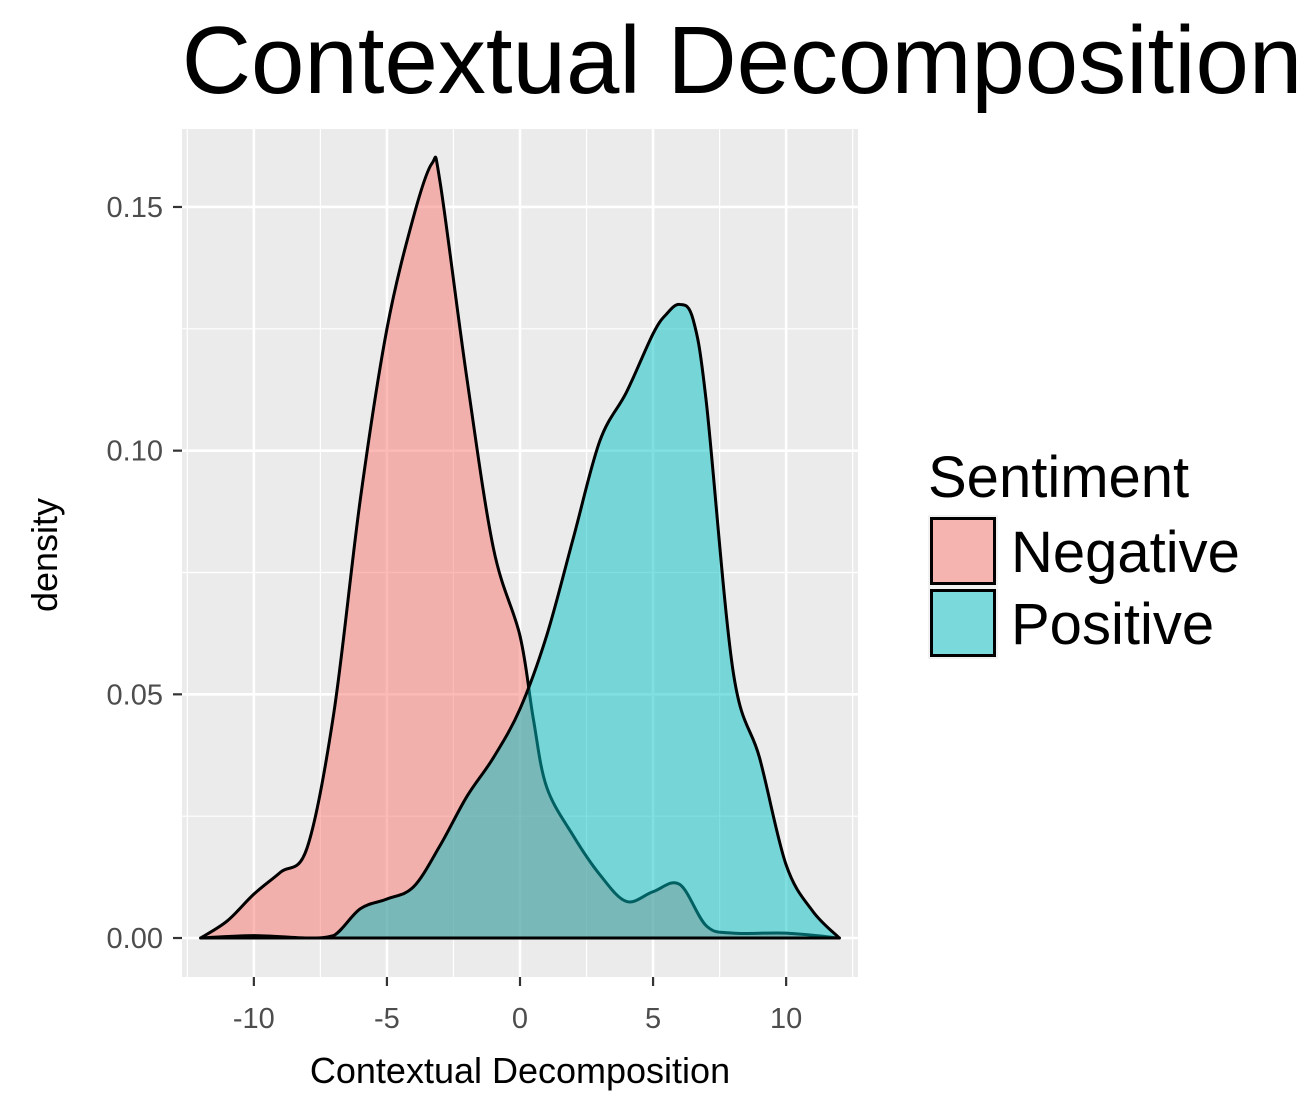  I want to click on y-tick-label: 0.05, so click(135, 695).